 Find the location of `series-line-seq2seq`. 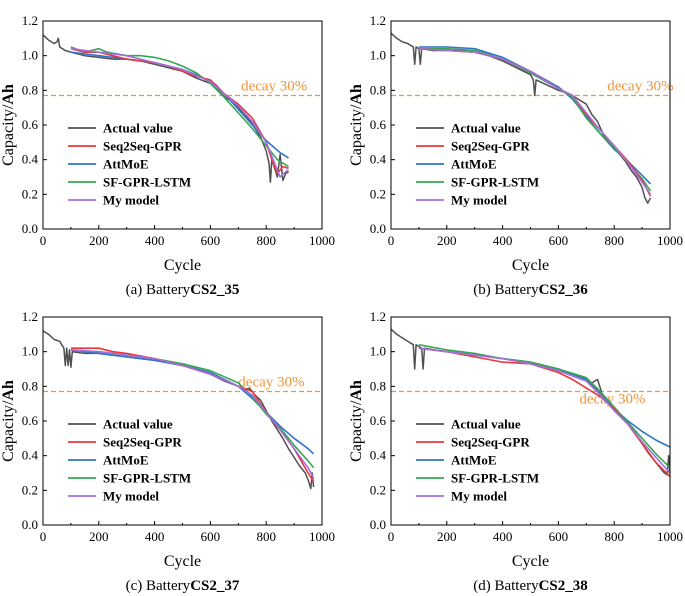

series-line-seq2seq is located at coordinates (544, 412).